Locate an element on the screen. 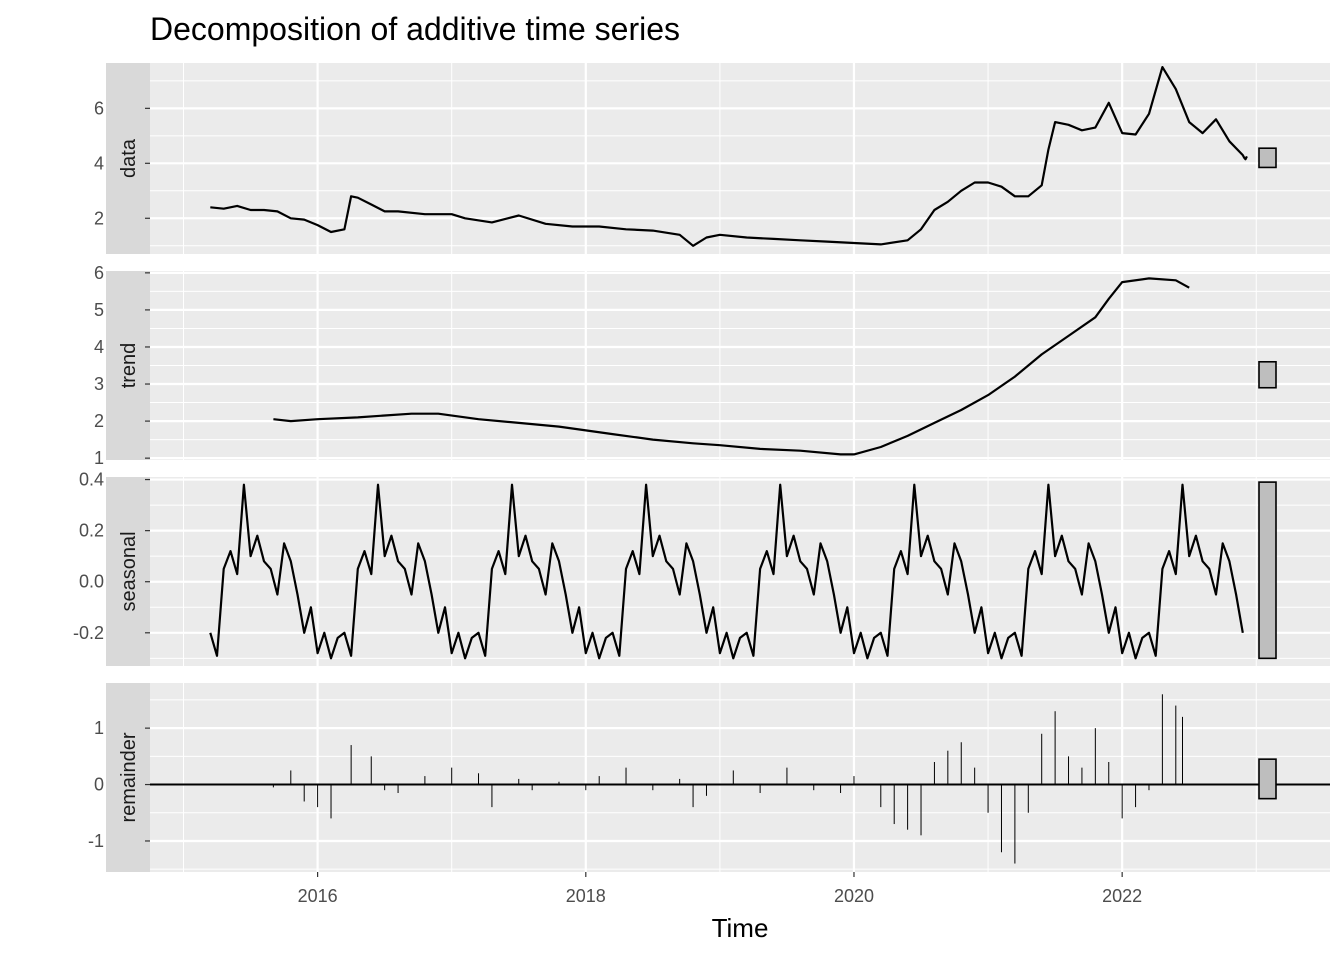  range-bar-seasonal is located at coordinates (1267, 570).